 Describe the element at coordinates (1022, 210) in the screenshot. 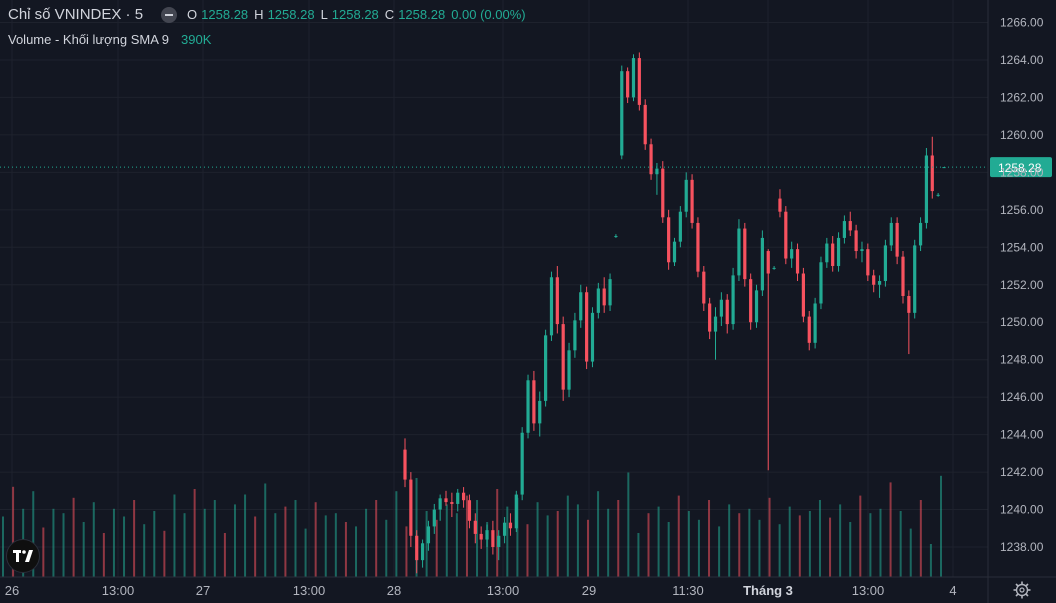

I see `price-tick-label: 1256.00` at that location.